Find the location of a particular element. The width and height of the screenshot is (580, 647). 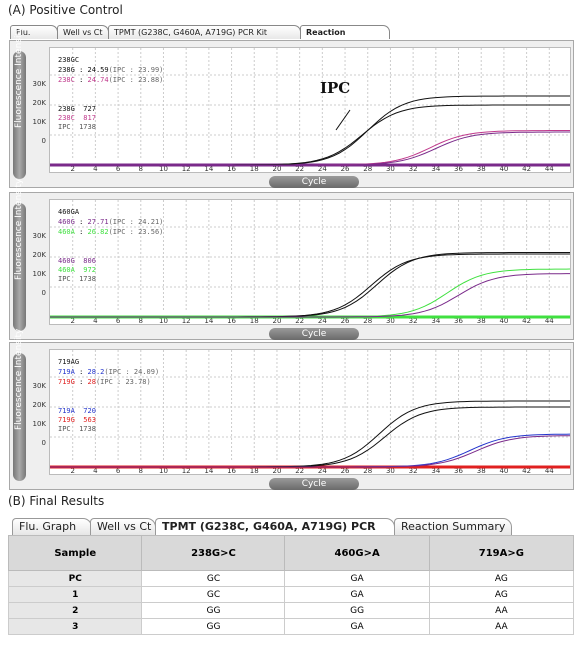

y-axis-label: Fluorescence Intensity is located at coordinates (19, 107).